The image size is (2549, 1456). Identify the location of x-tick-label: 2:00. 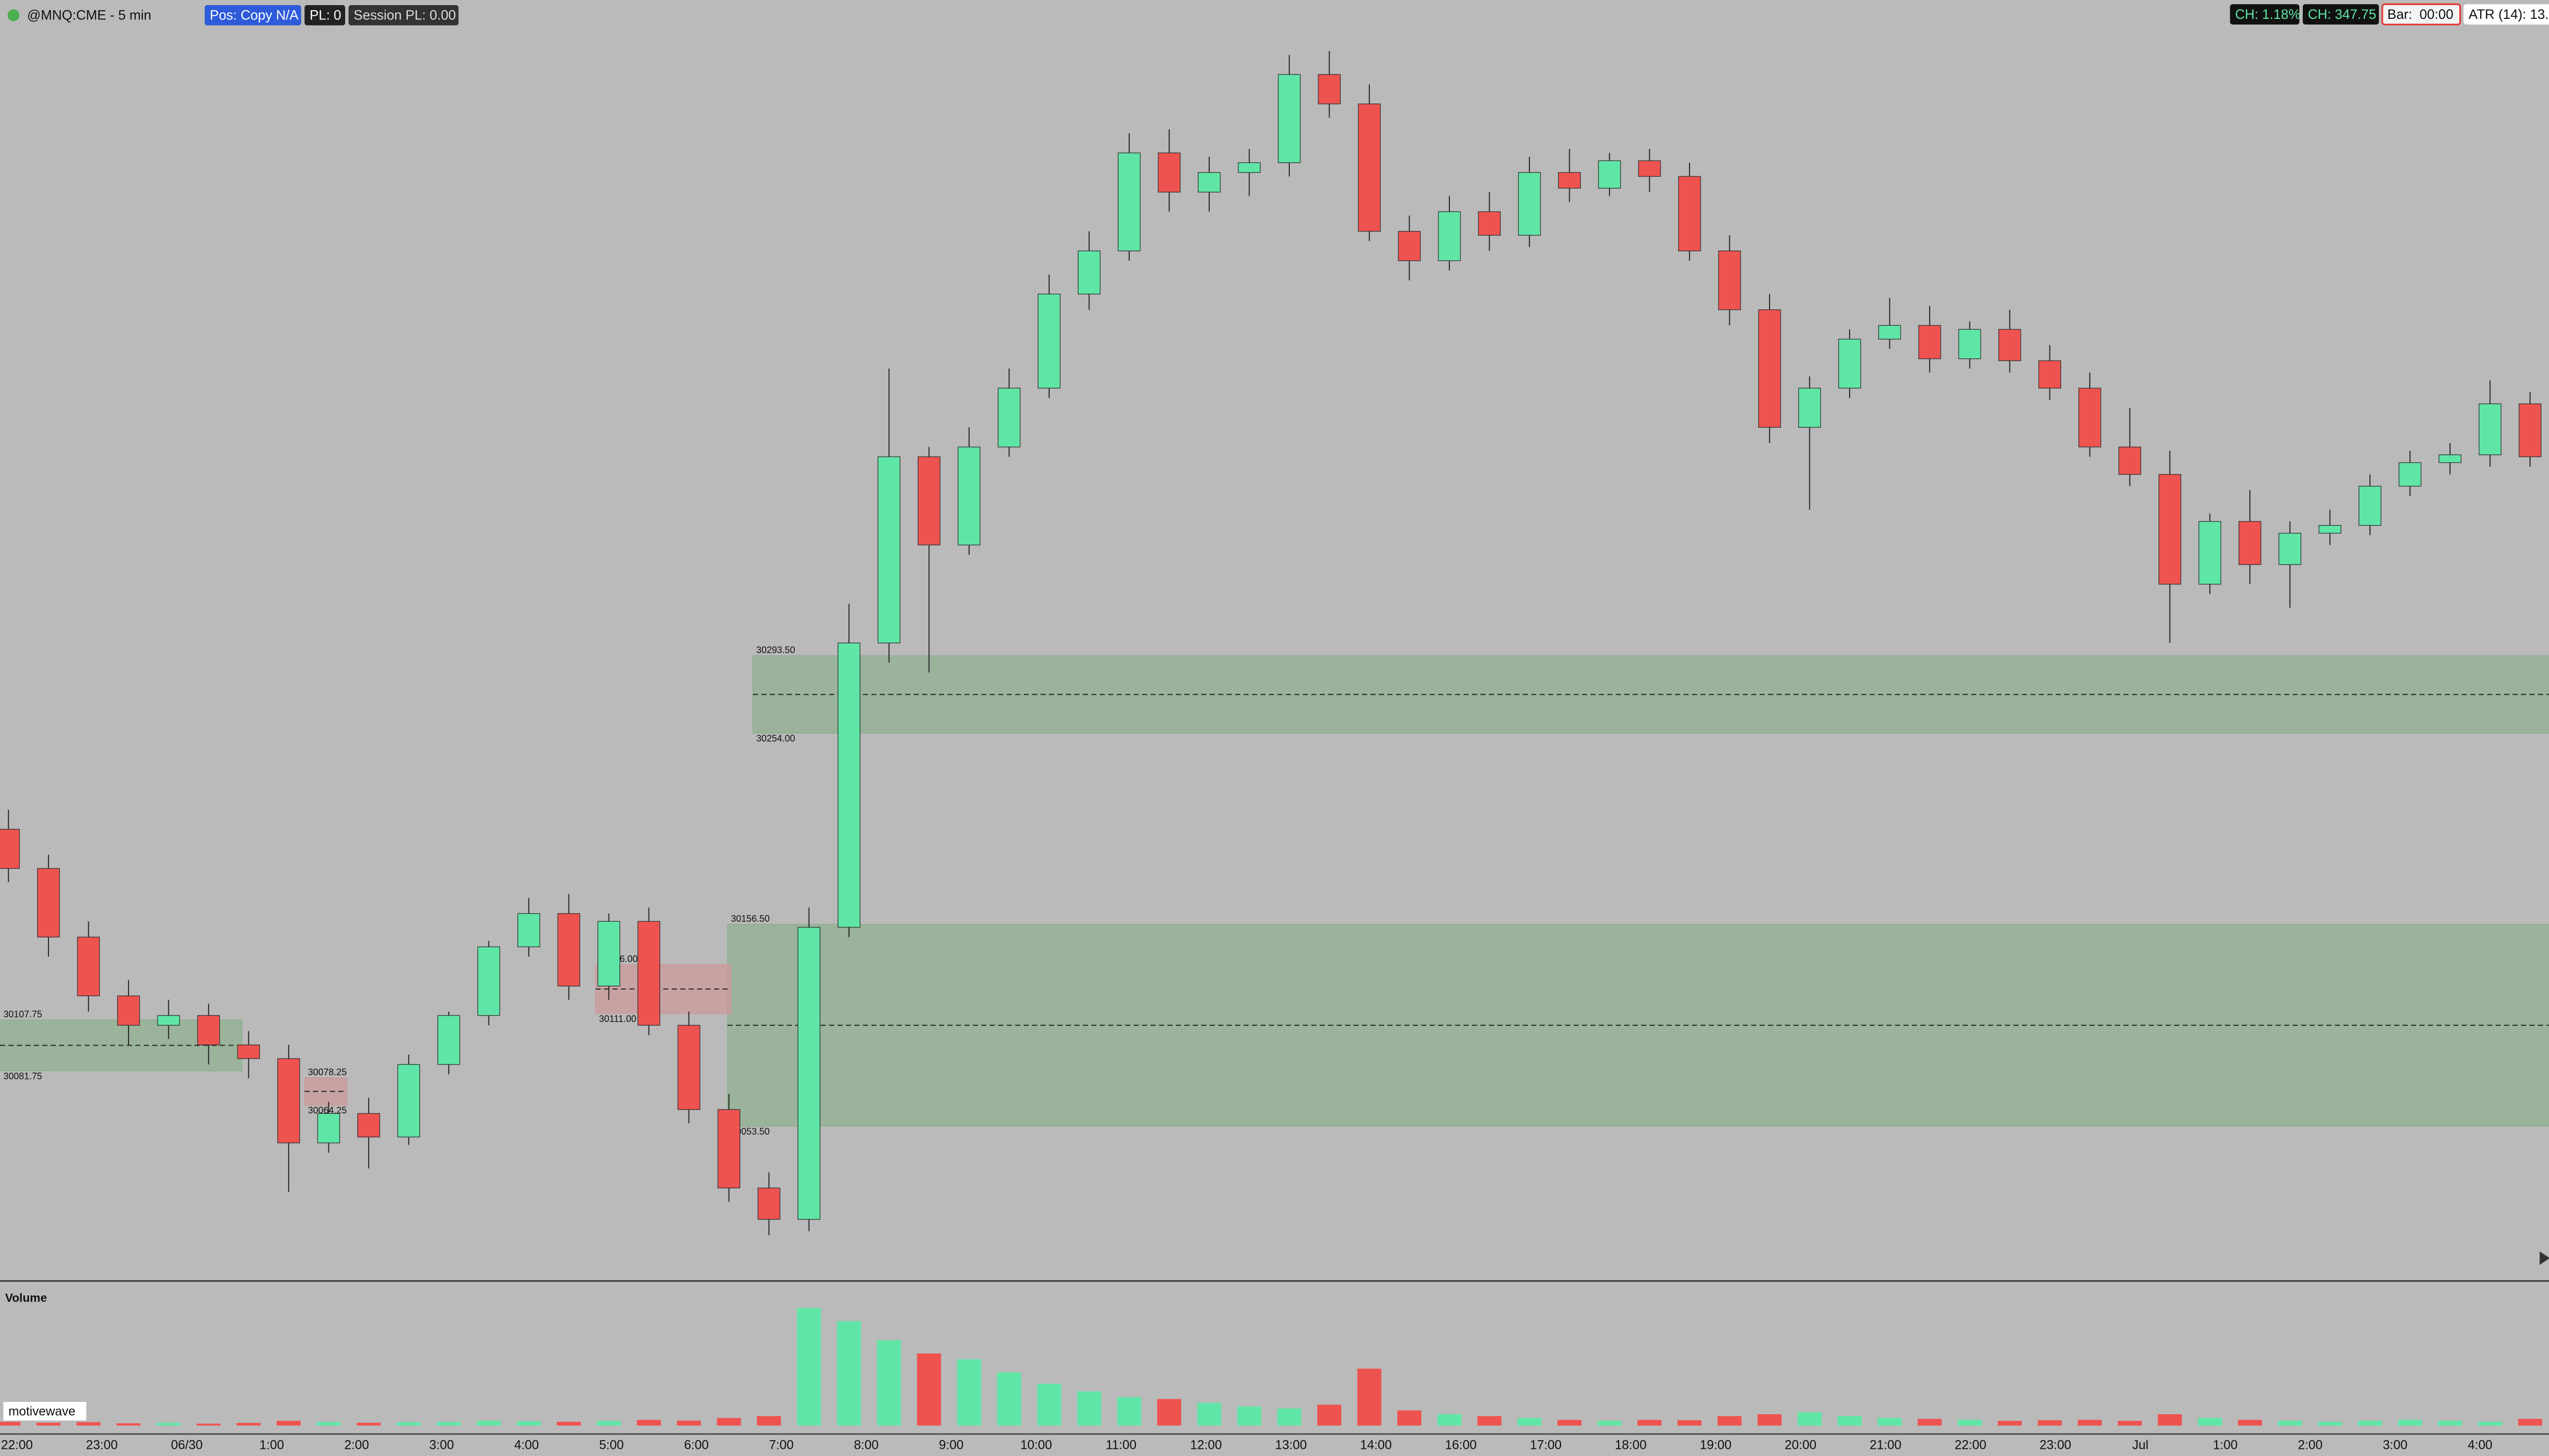
(356, 1445).